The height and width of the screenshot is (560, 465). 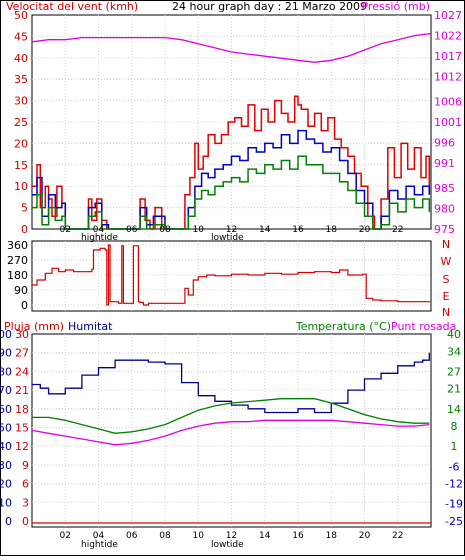 I want to click on wind-x-tick-label: 02, so click(x=65, y=230).